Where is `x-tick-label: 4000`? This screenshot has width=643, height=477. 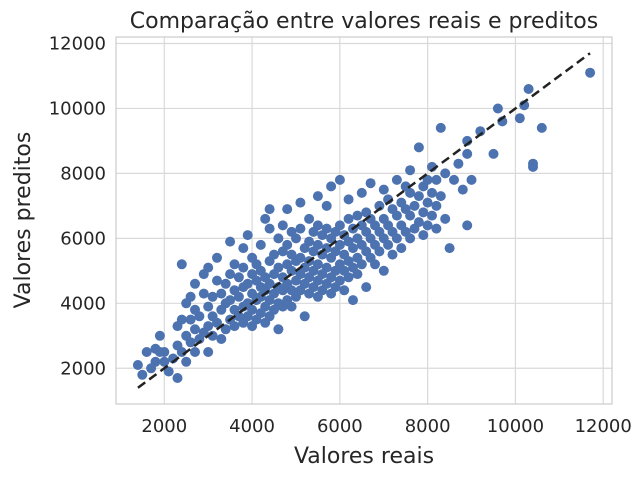
x-tick-label: 4000 is located at coordinates (252, 426).